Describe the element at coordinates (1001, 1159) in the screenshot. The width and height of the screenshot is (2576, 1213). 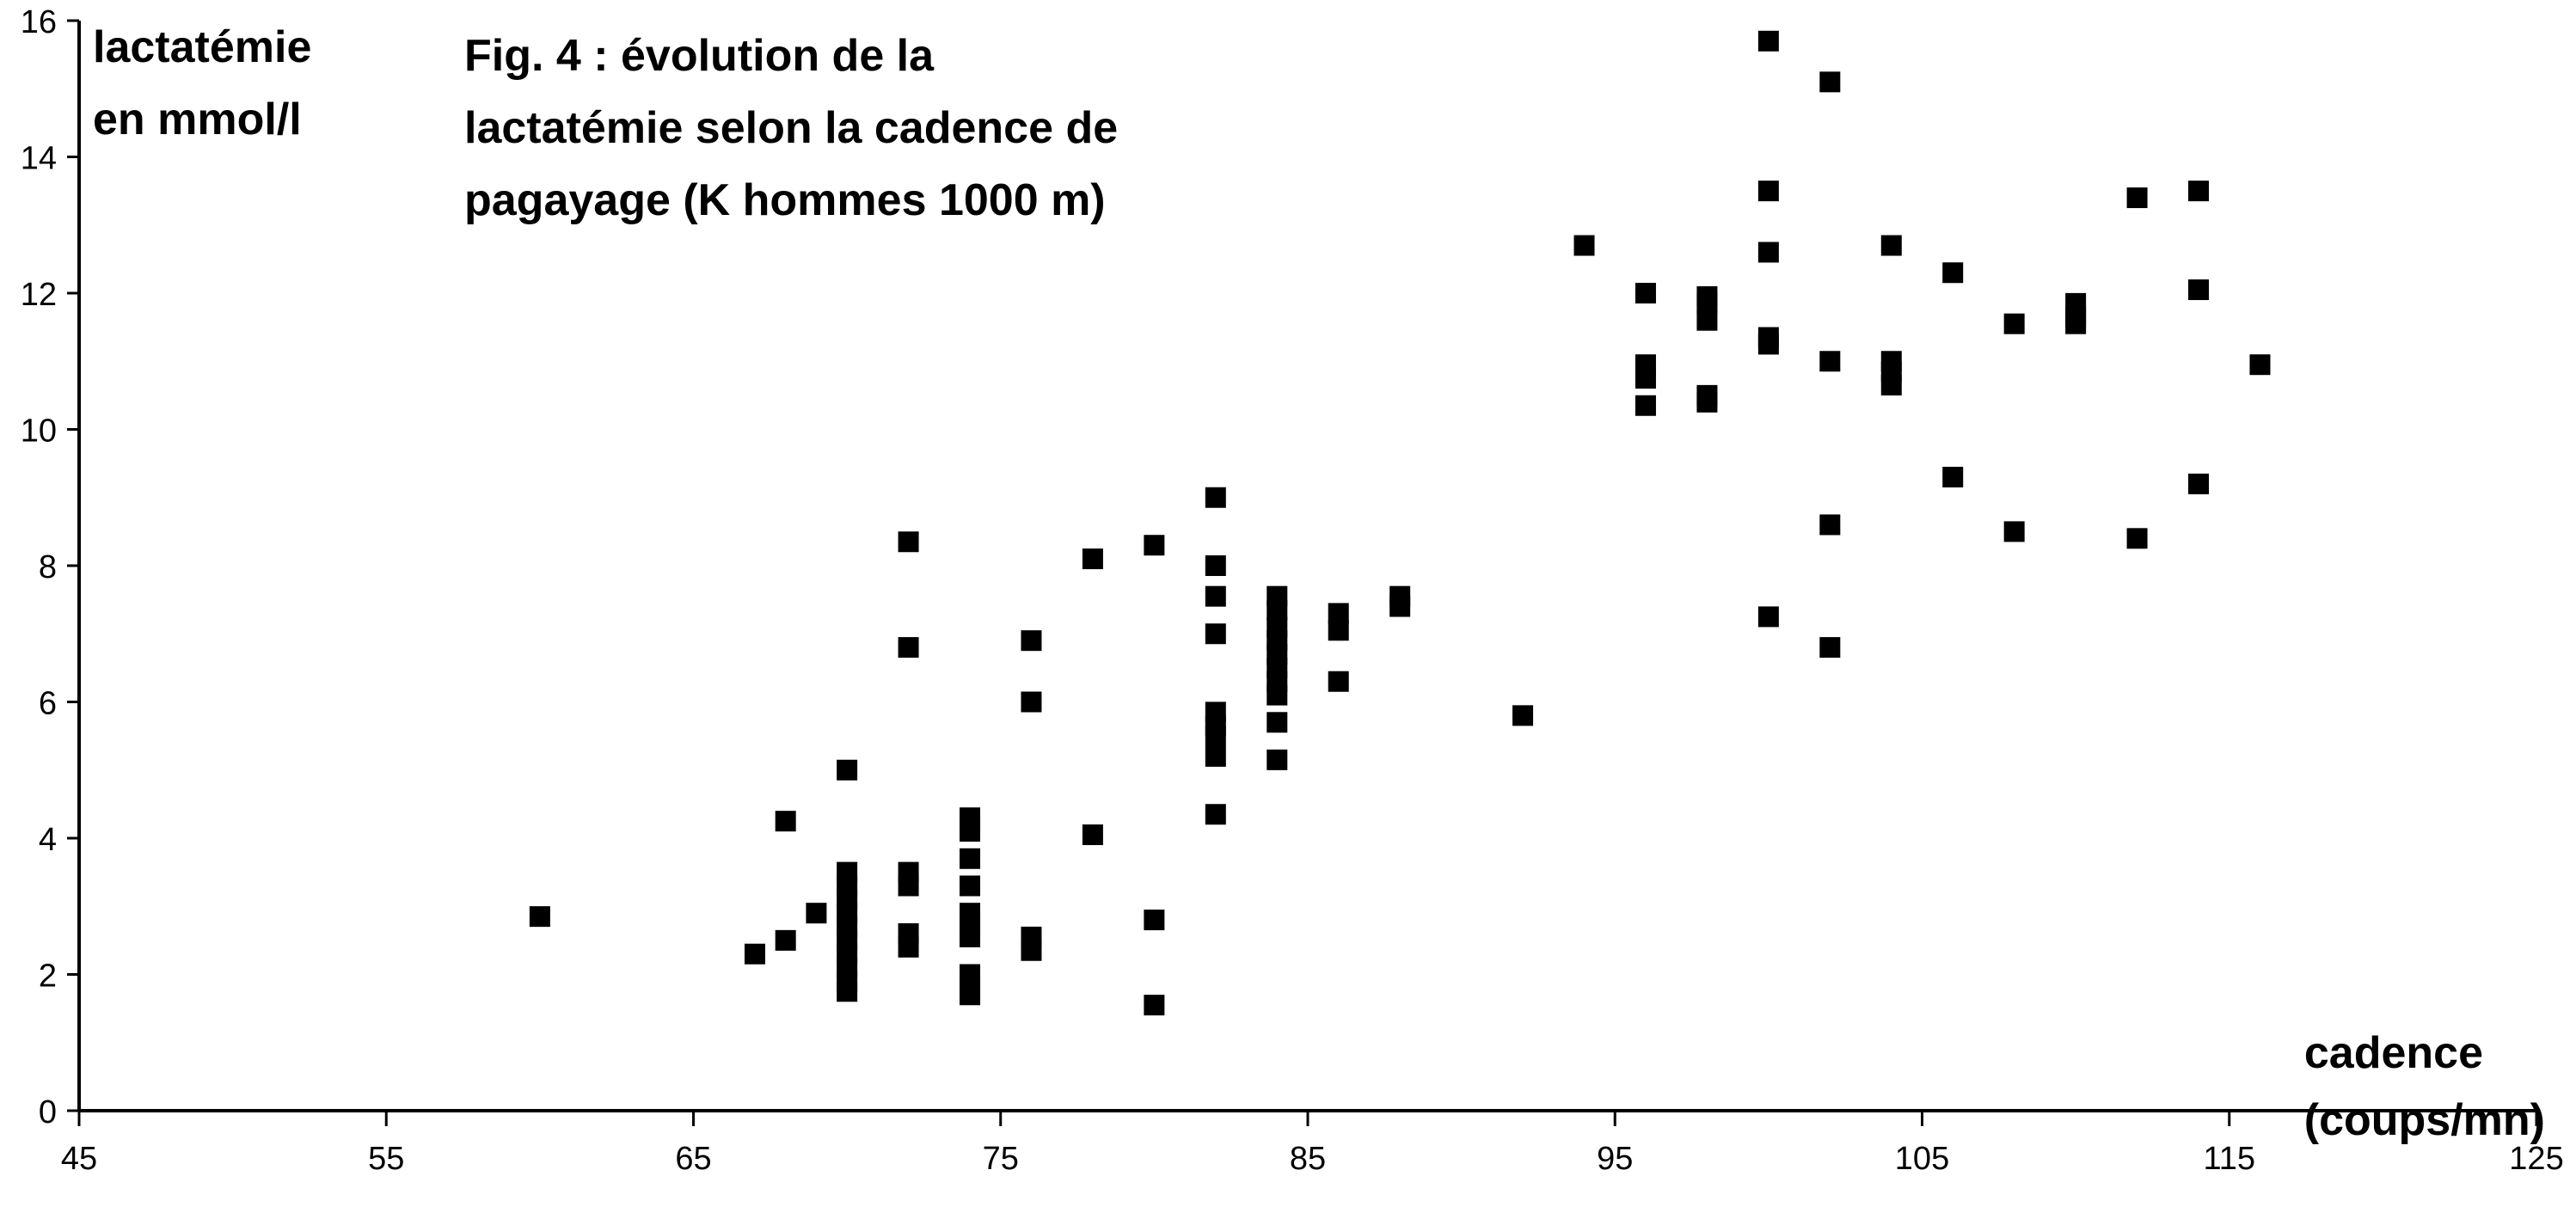
I see `x-tick-label: 75` at that location.